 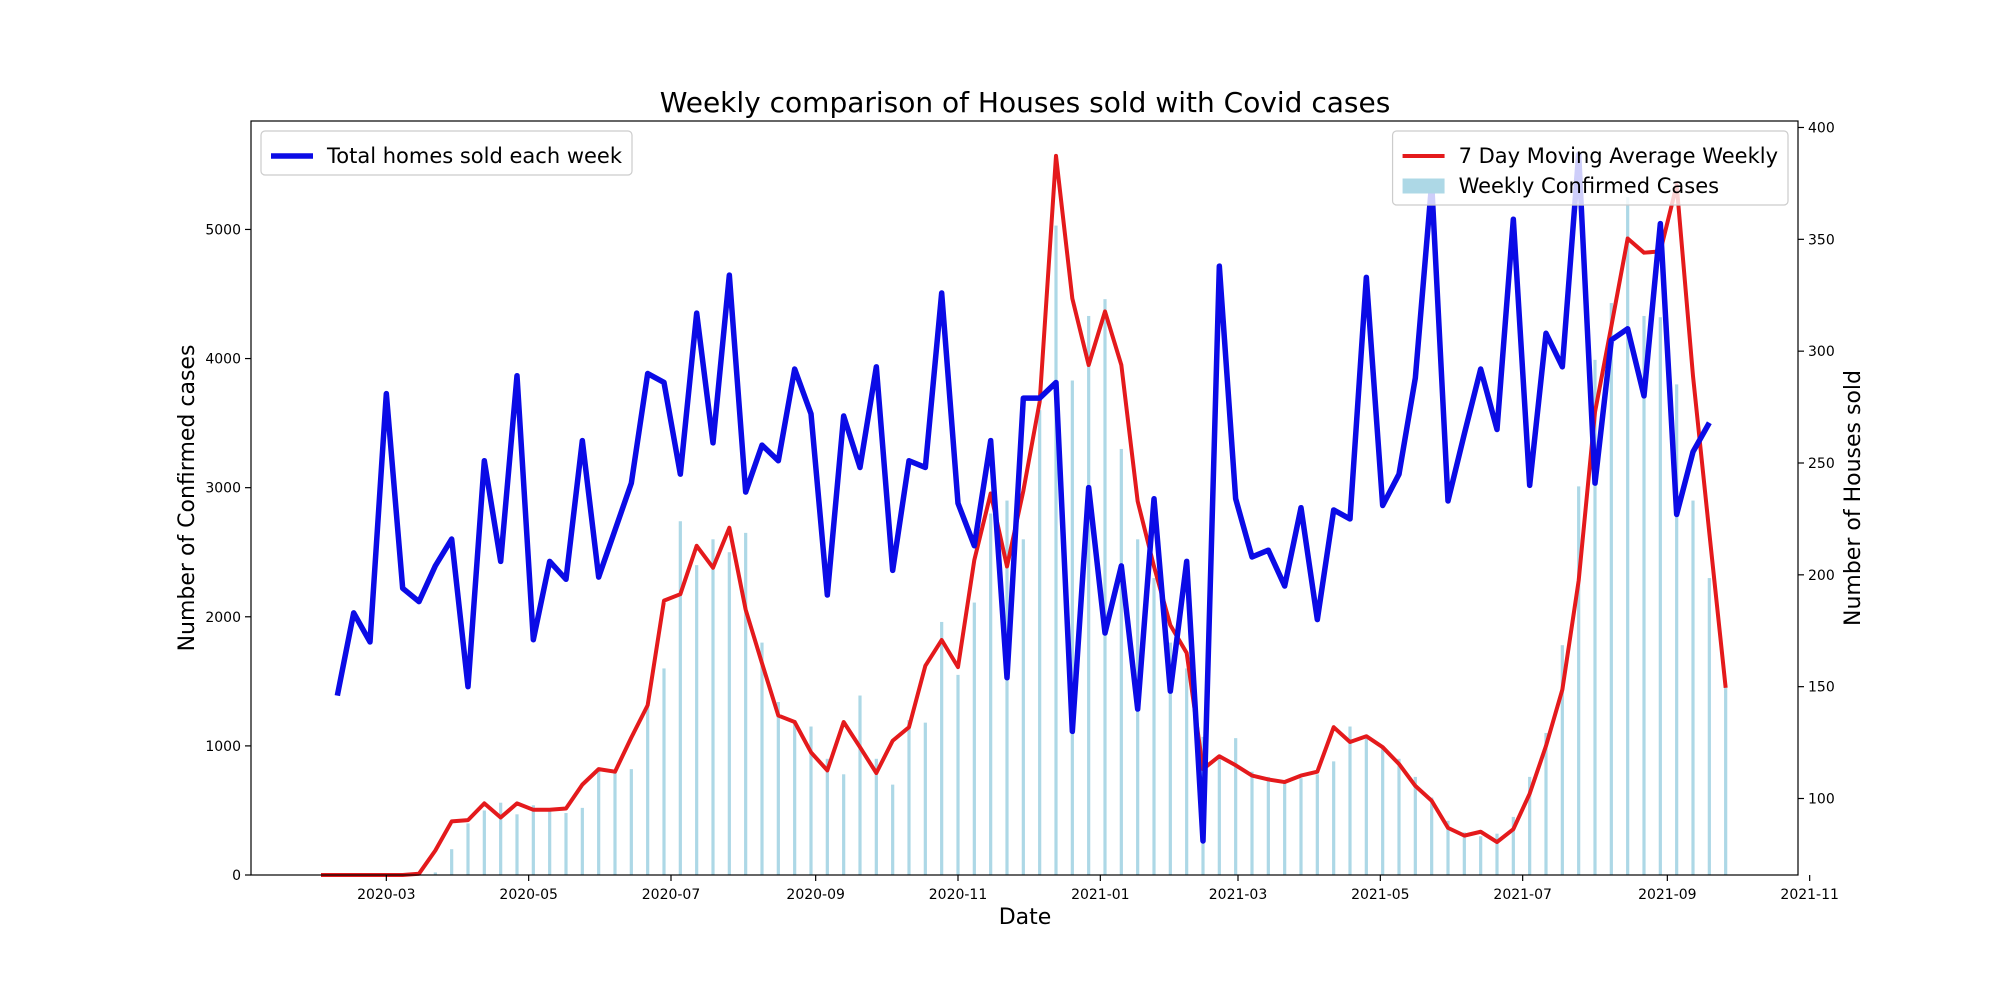 What do you see at coordinates (1821, 800) in the screenshot?
I see `y2-tick-label: 100` at bounding box center [1821, 800].